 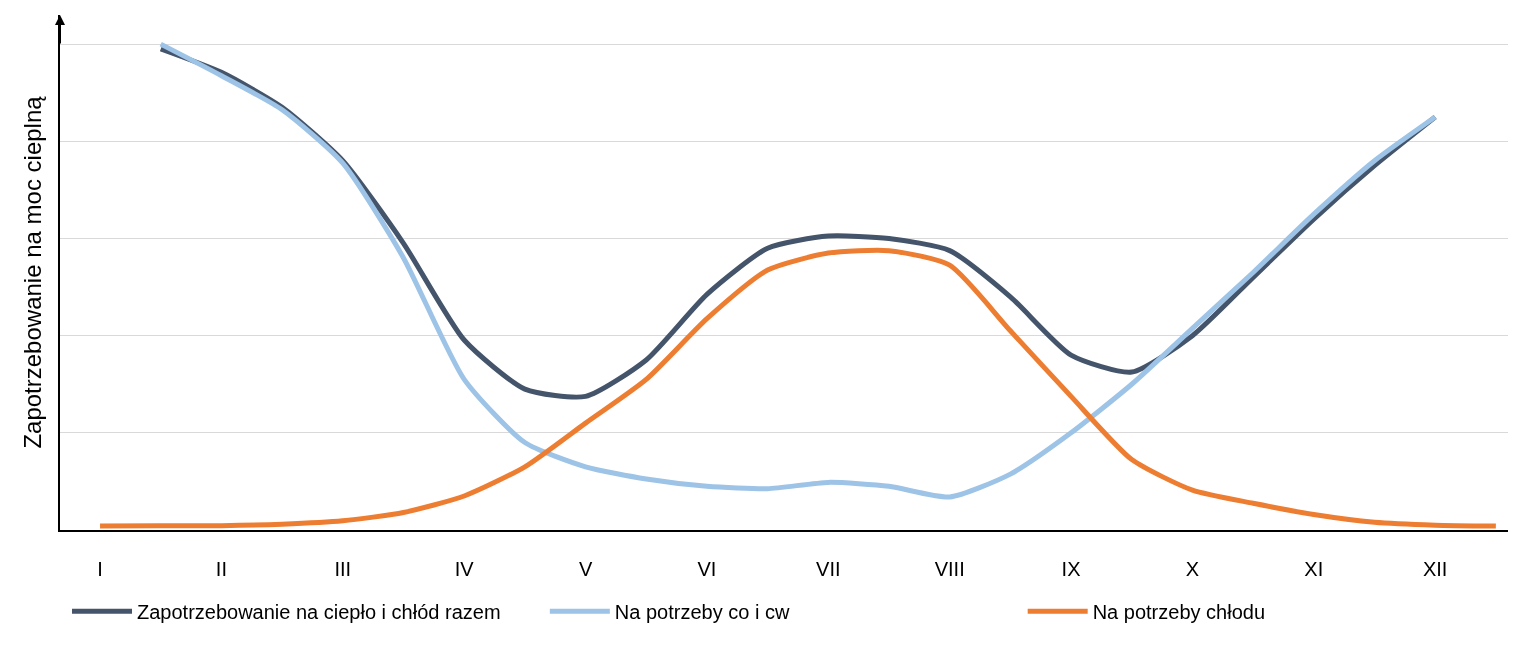 I want to click on legend-label: Zapotrzebowanie na ciepło i chłód razem, so click(x=319, y=612).